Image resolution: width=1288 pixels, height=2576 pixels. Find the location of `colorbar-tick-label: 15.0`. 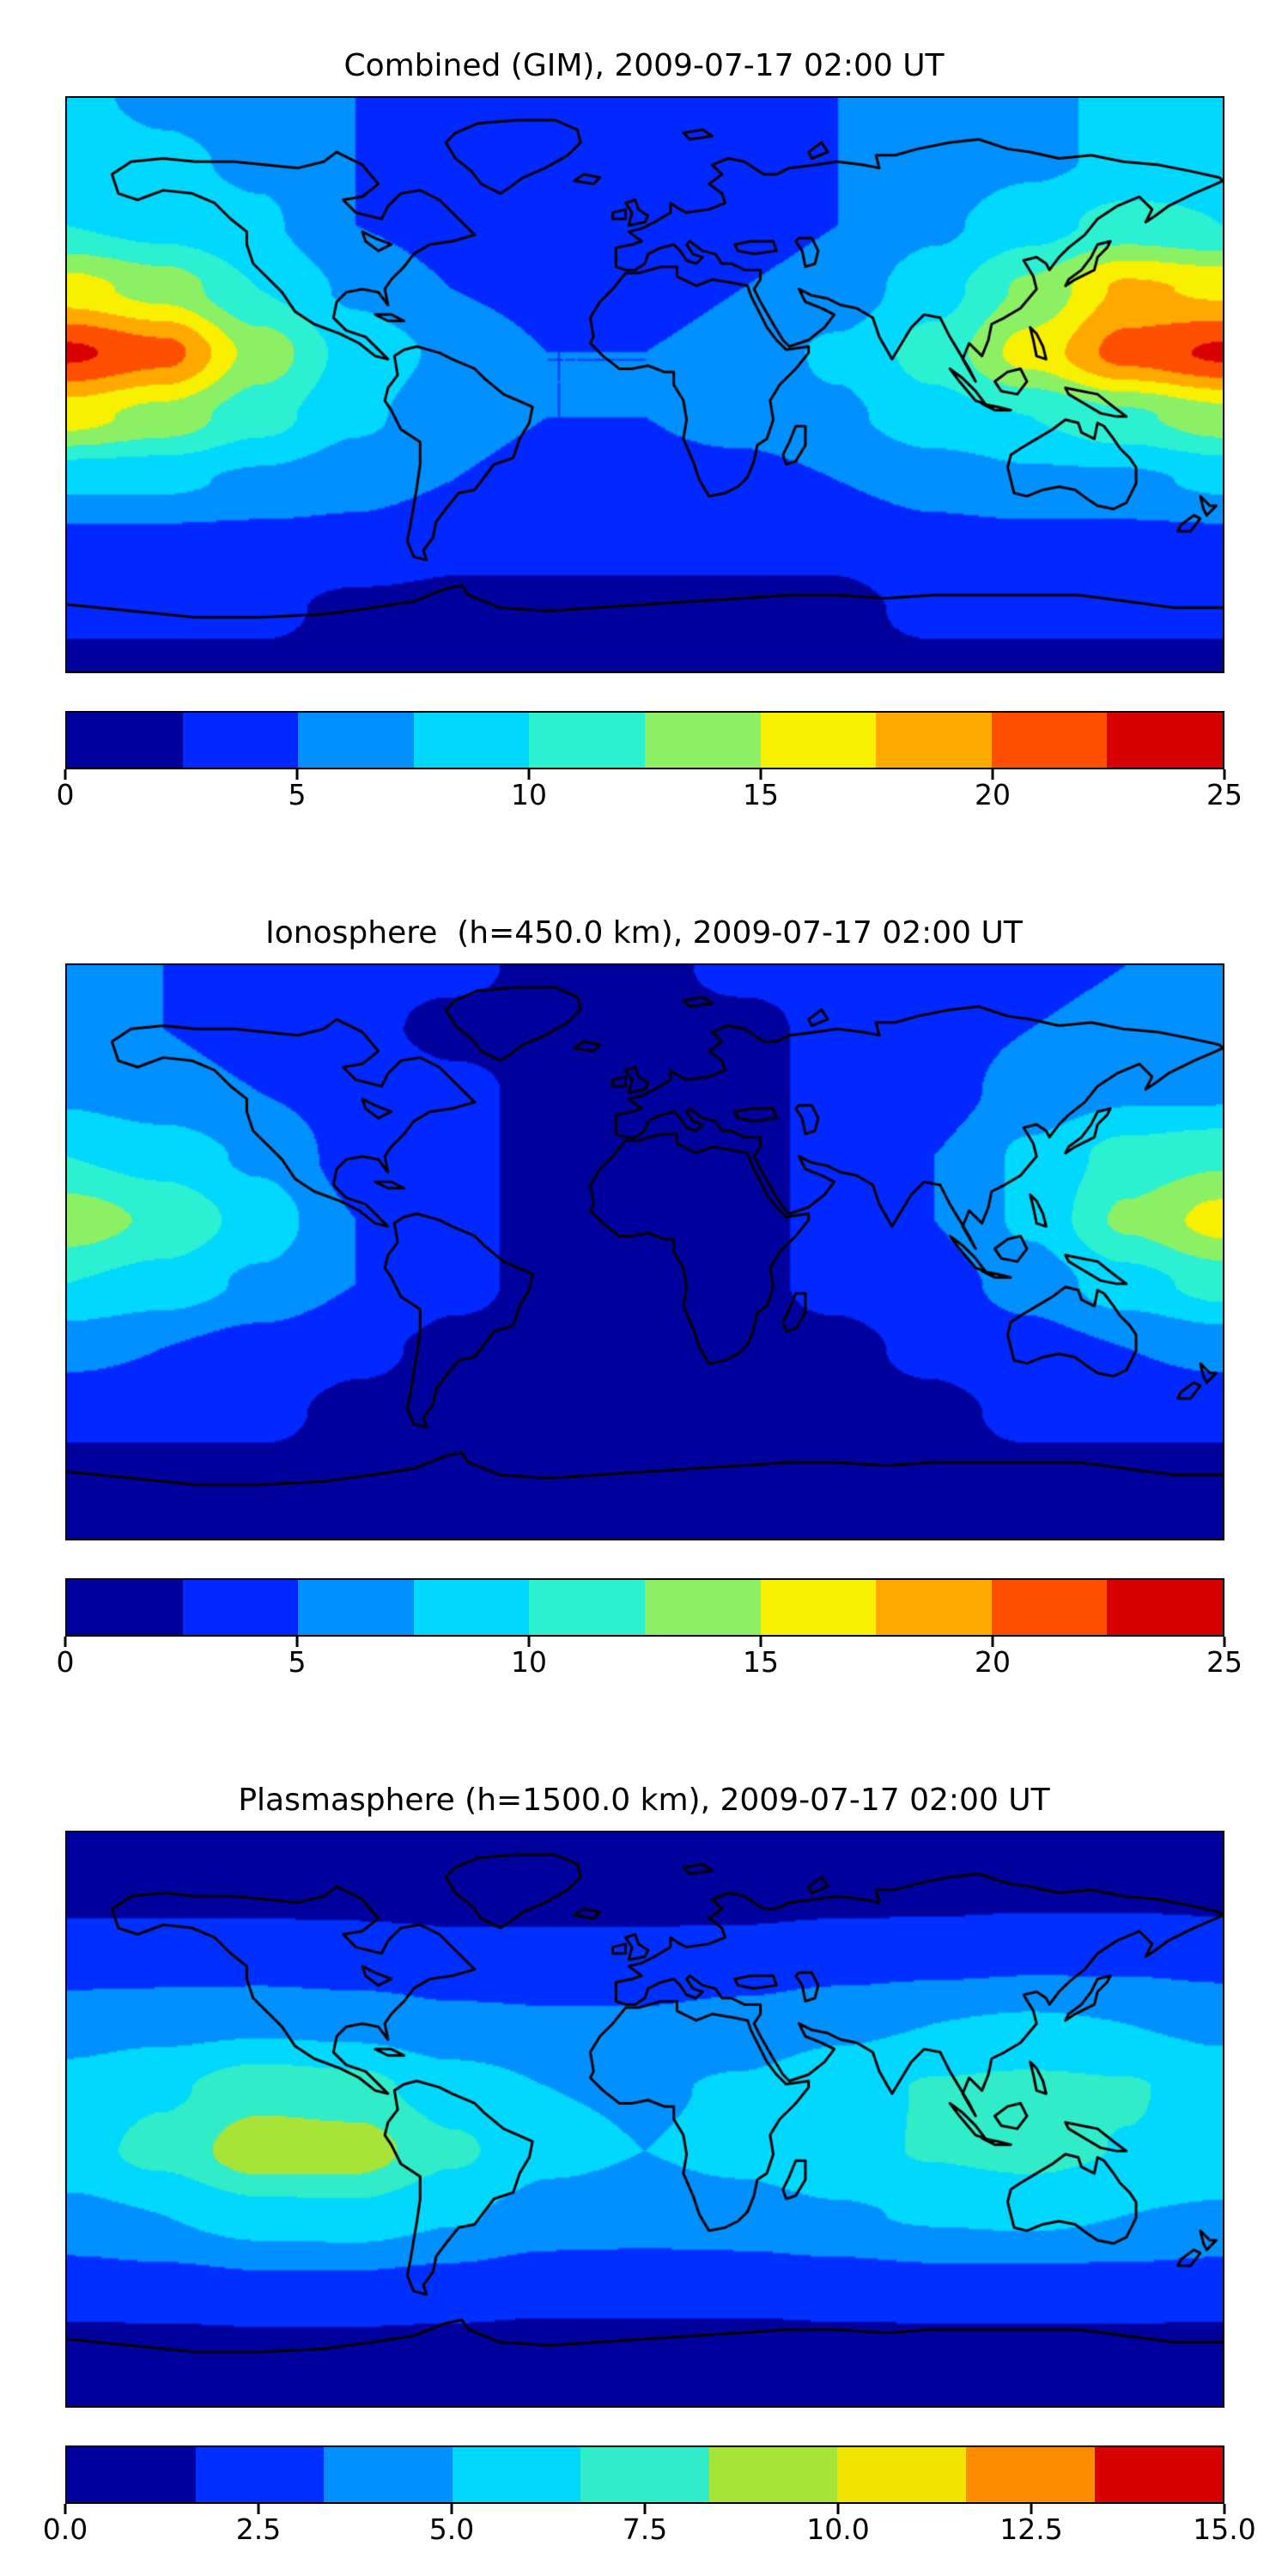

colorbar-tick-label: 15.0 is located at coordinates (1224, 2529).